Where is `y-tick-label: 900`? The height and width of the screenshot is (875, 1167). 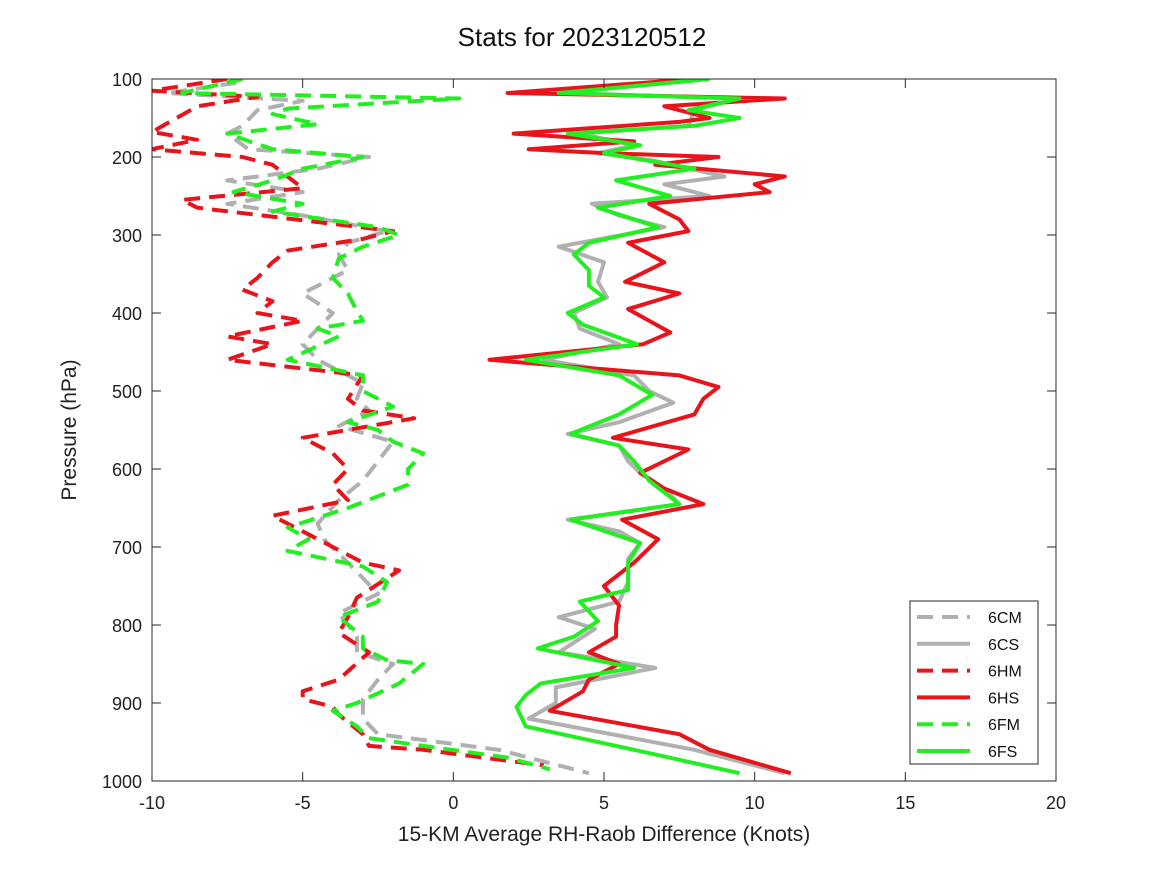 y-tick-label: 900 is located at coordinates (127, 704).